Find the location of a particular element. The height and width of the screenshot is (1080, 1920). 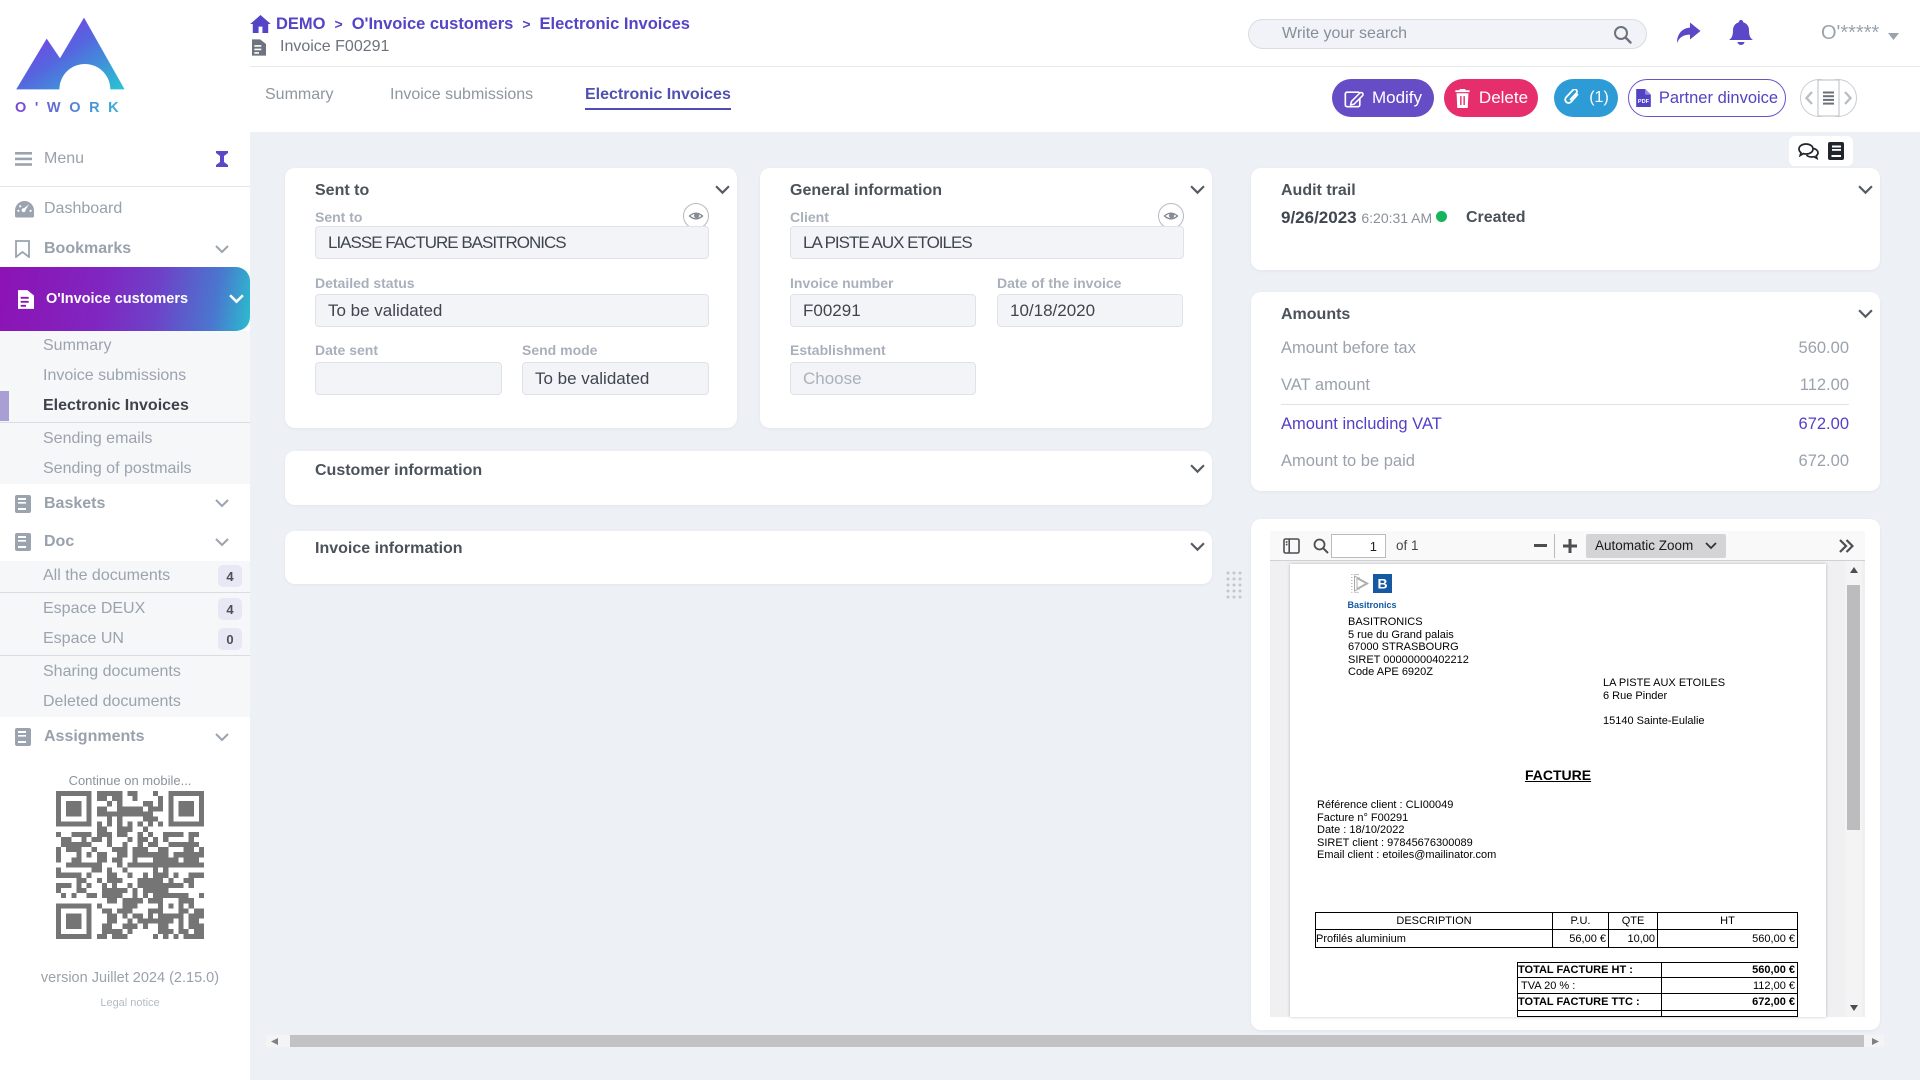

svg-text: O'WORK is located at coordinates (71, 108).